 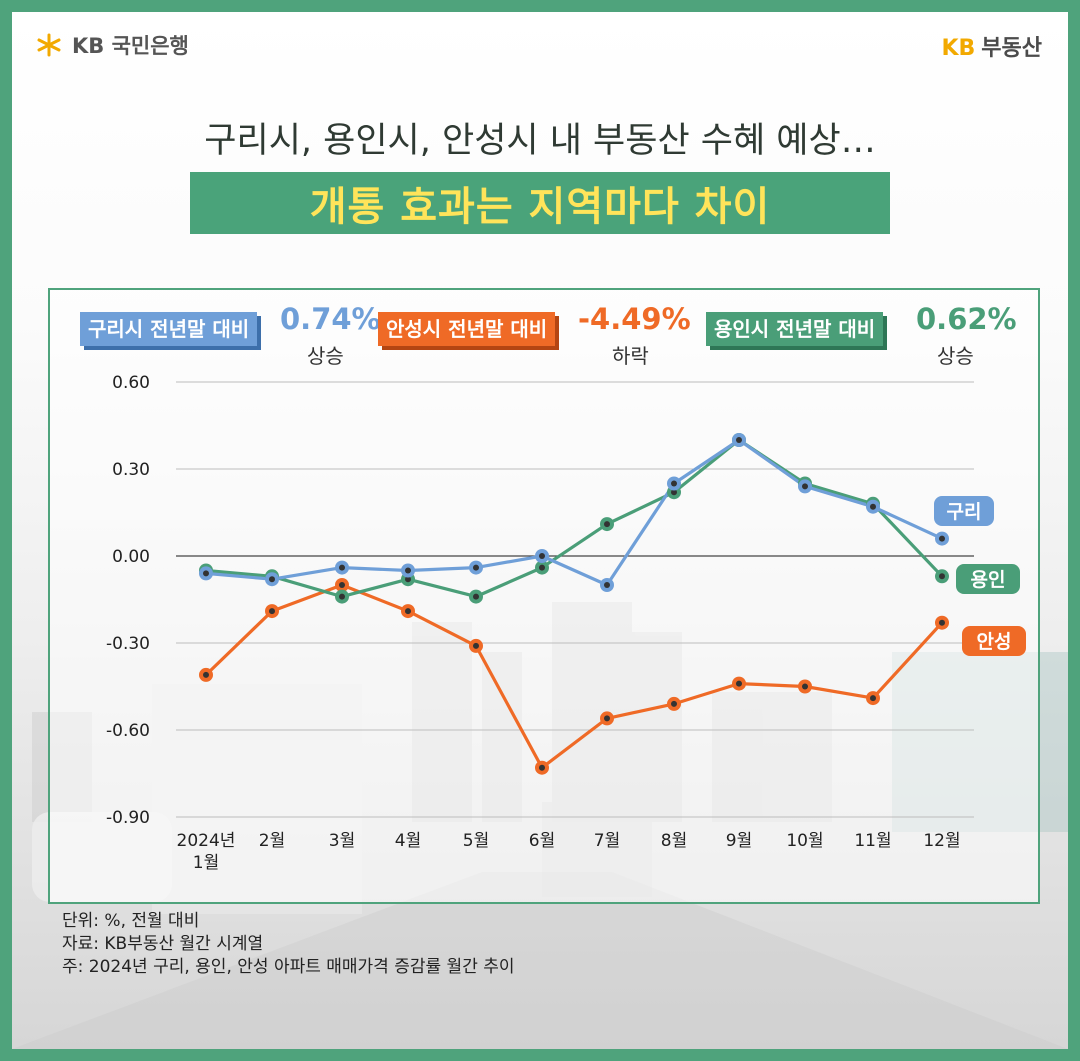 I want to click on y-tick-label: -0.90, so click(x=128, y=818).